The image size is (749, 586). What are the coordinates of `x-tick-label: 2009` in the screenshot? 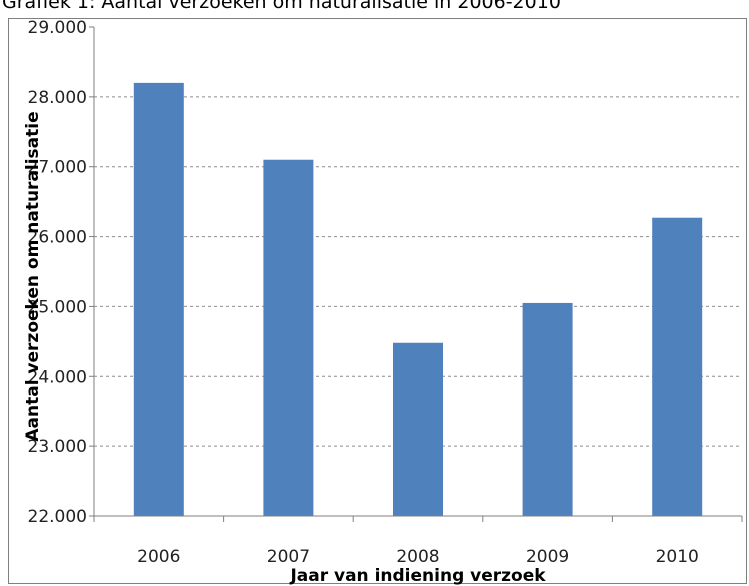 It's located at (547, 557).